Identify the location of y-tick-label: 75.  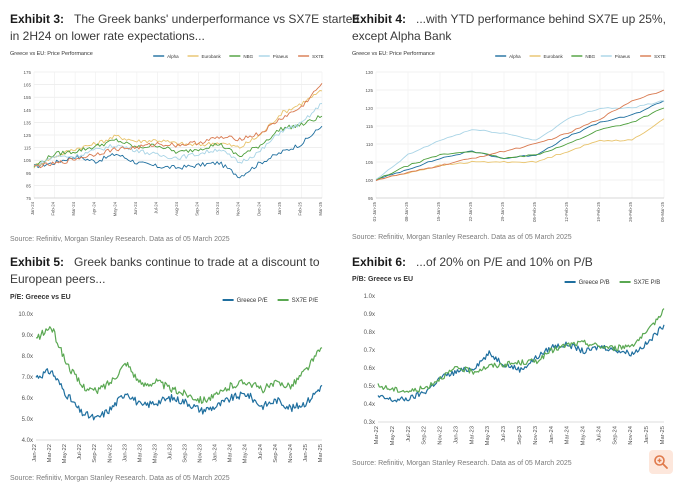
(29, 198).